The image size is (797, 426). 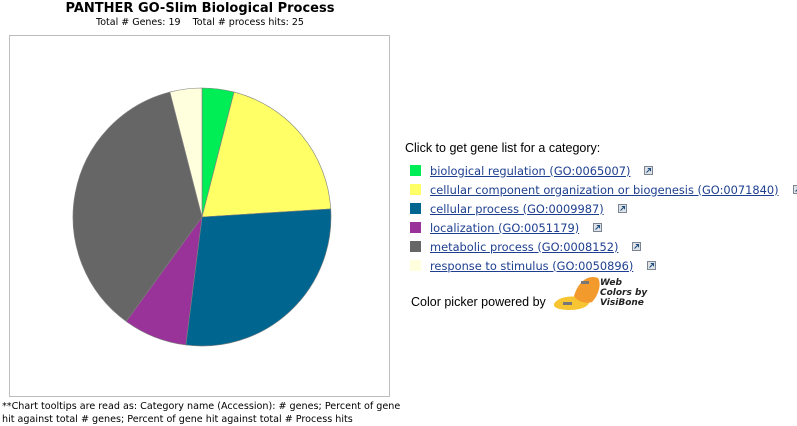 I want to click on legend-item: cellular process (GO:0009987), so click(x=601, y=208).